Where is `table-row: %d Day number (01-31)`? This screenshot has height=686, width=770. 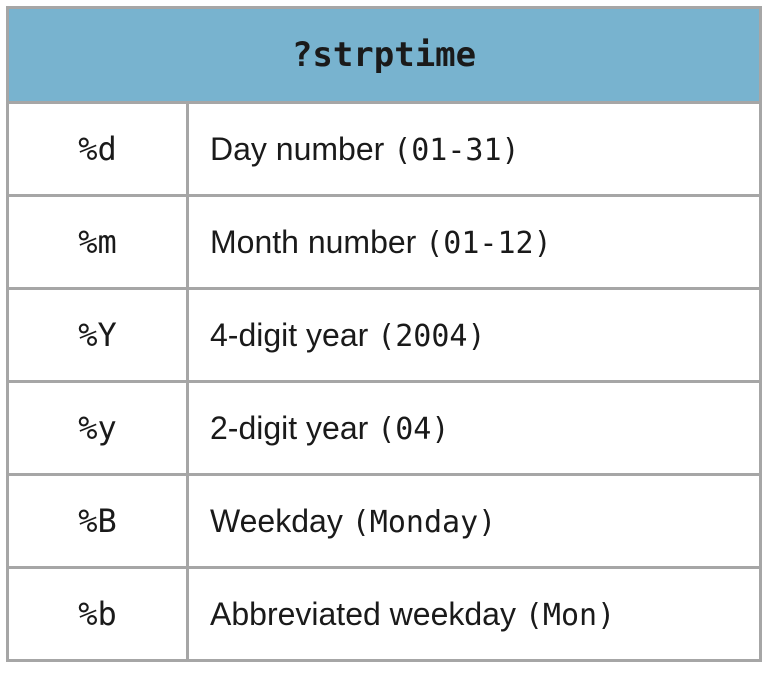
table-row: %d Day number (01-31) is located at coordinates (384, 149).